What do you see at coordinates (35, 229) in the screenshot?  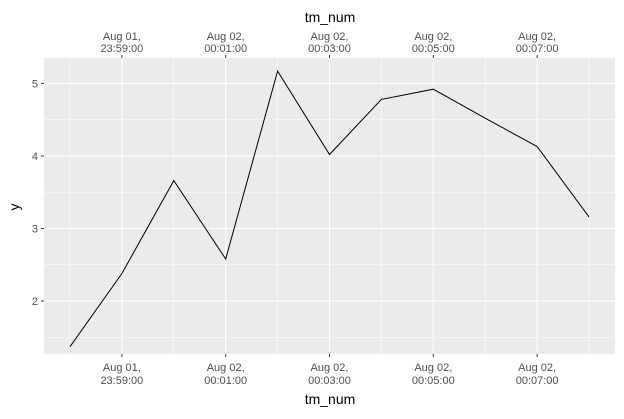 I see `tick-label: 3` at bounding box center [35, 229].